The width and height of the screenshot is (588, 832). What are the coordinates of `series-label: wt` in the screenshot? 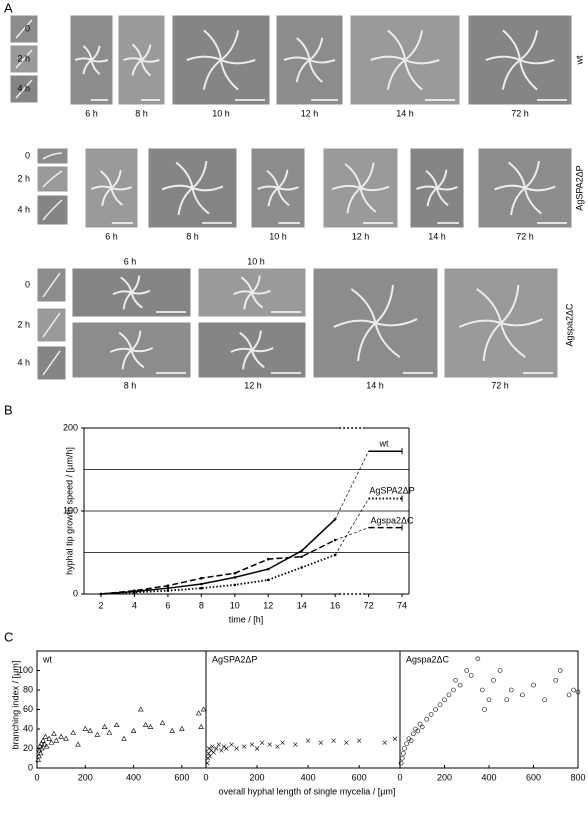 It's located at (384, 443).